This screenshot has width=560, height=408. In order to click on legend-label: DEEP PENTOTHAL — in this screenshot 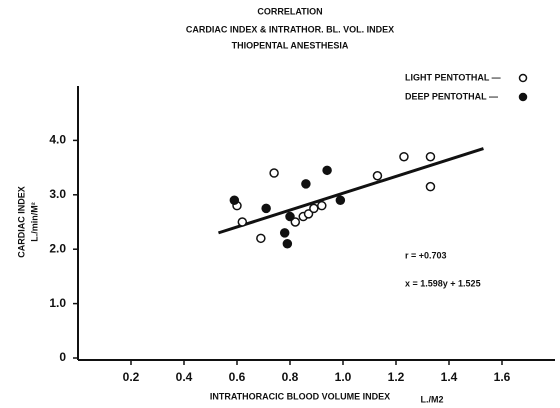, I will do `click(451, 96)`.